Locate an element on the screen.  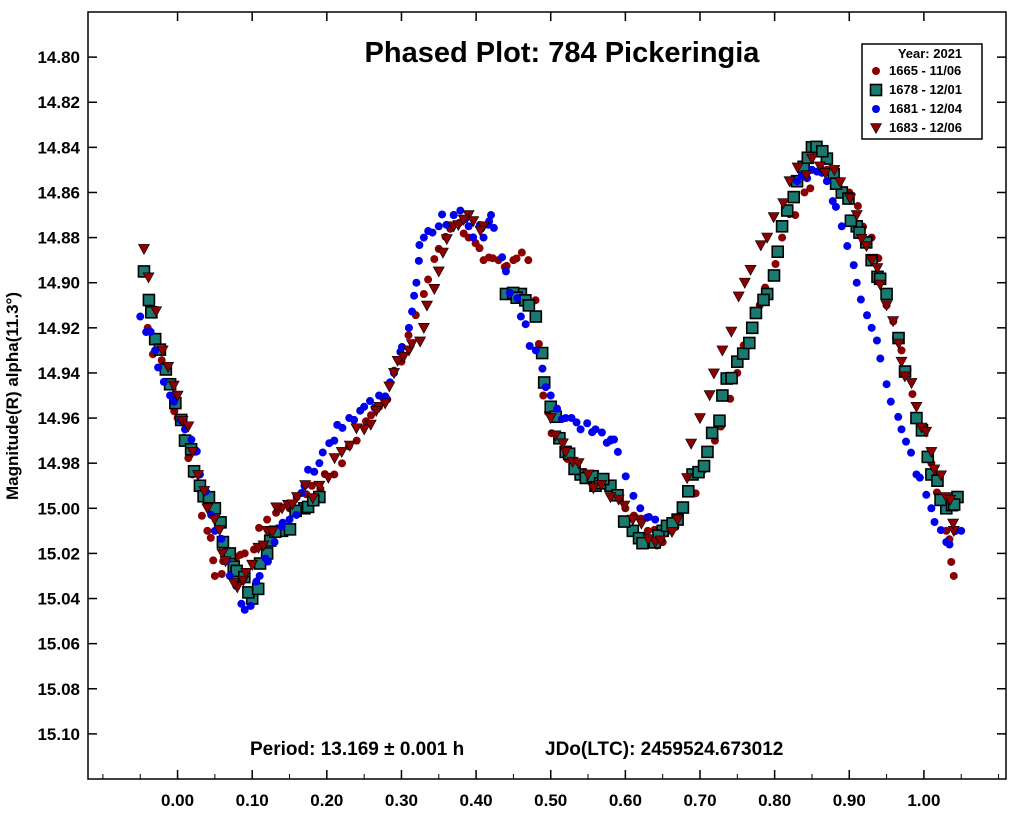
y-tick-label: 14.84 is located at coordinates (58, 147).